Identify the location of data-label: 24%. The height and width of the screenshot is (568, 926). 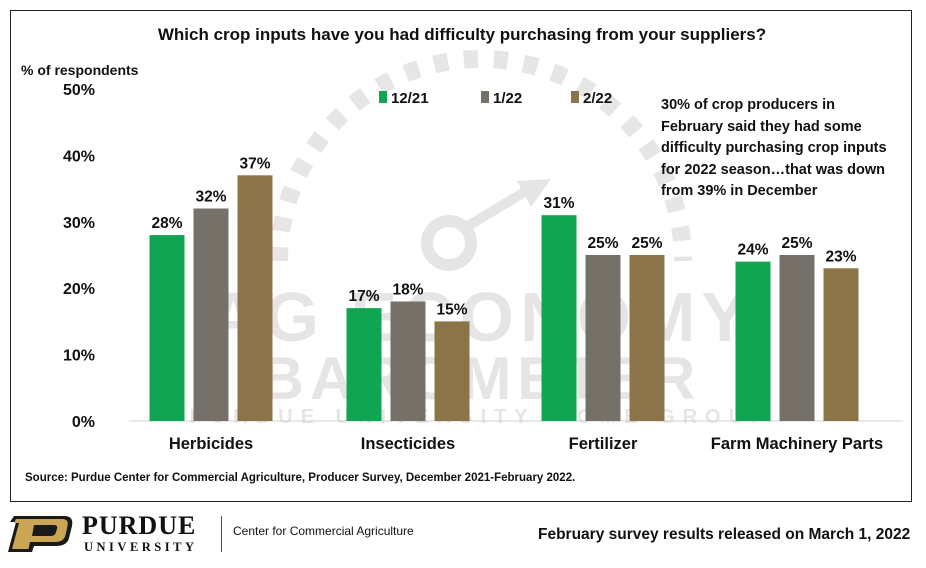
(752, 250).